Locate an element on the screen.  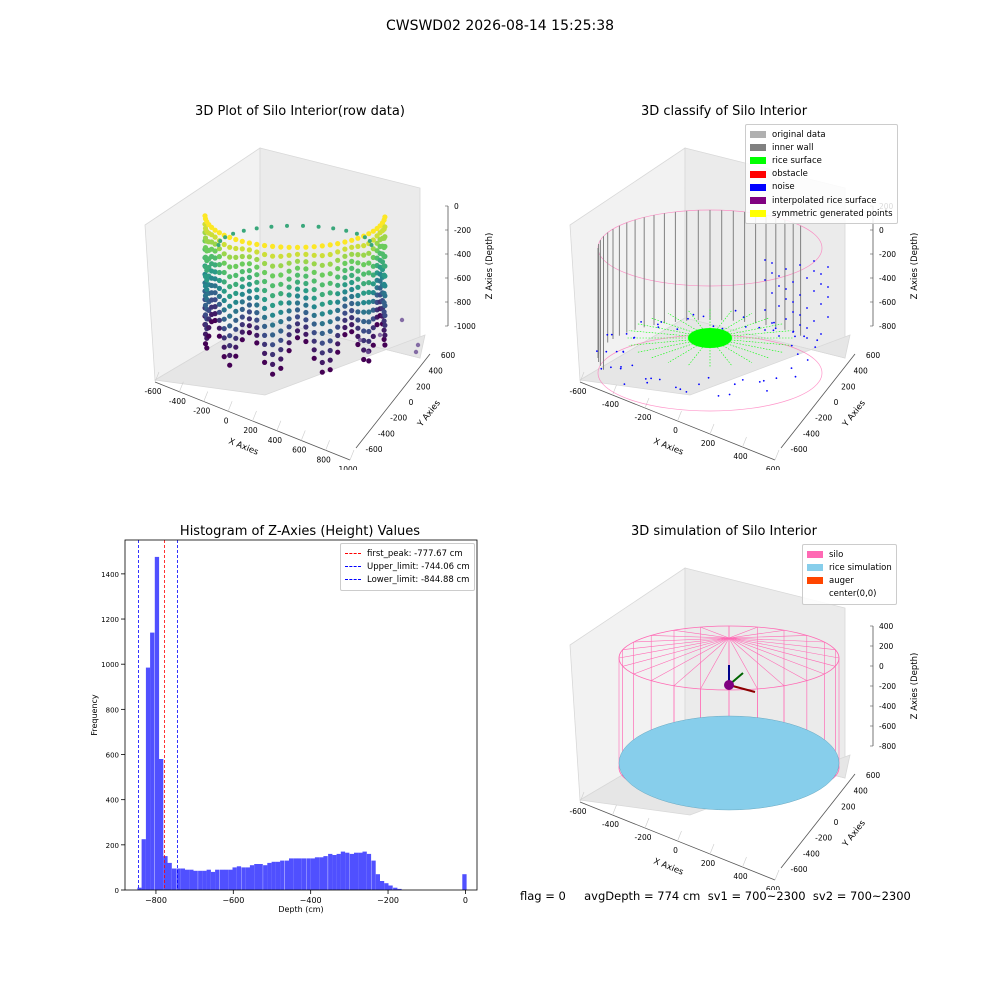
legend-entry: symmetric generated points is located at coordinates (821, 213).